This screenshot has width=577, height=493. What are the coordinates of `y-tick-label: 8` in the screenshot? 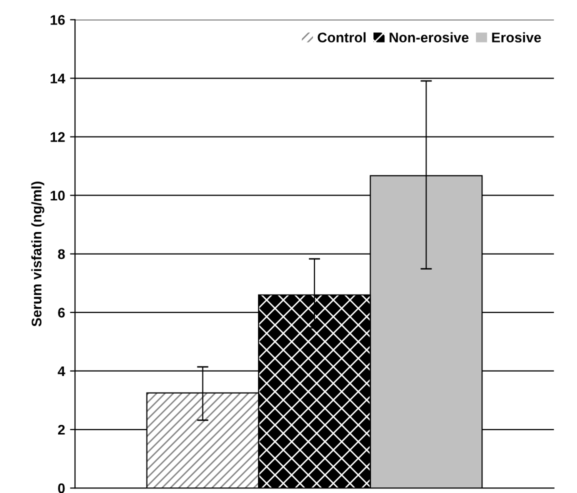 It's located at (61, 254).